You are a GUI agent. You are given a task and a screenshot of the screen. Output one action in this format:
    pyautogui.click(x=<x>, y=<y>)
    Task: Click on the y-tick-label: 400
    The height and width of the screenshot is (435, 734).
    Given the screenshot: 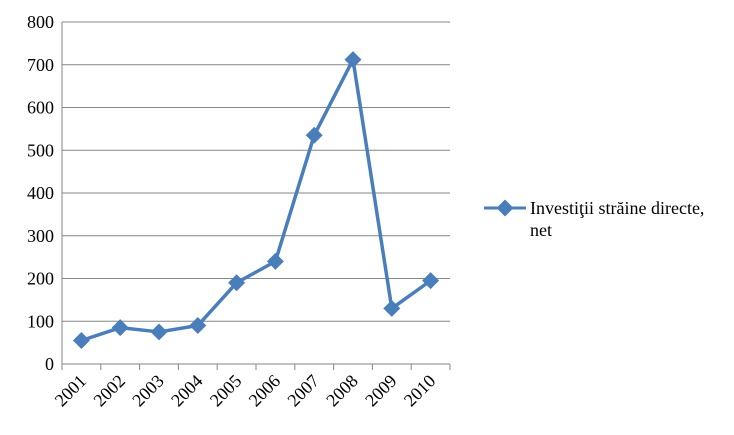 What is the action you would take?
    pyautogui.click(x=40, y=193)
    